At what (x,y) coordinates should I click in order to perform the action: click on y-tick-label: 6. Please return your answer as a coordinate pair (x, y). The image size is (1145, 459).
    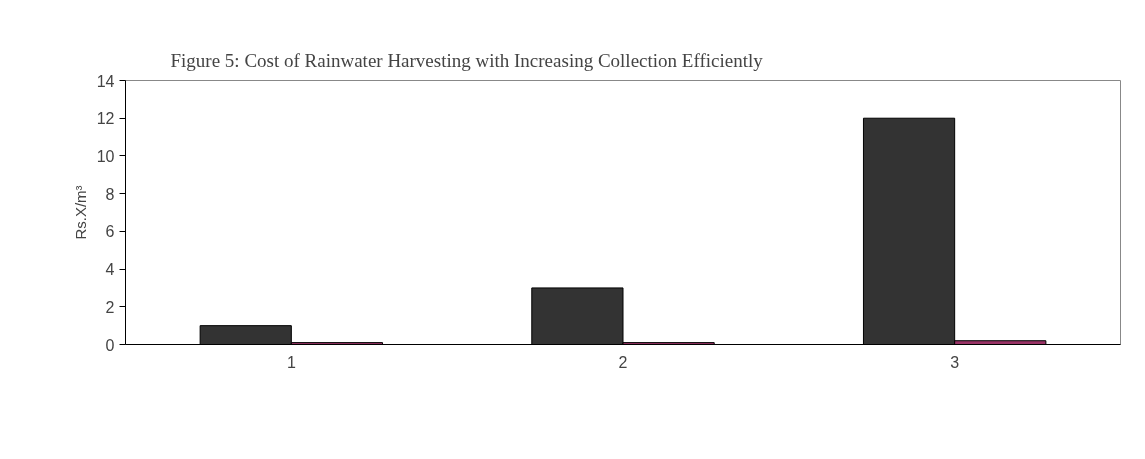
    Looking at the image, I should click on (110, 232).